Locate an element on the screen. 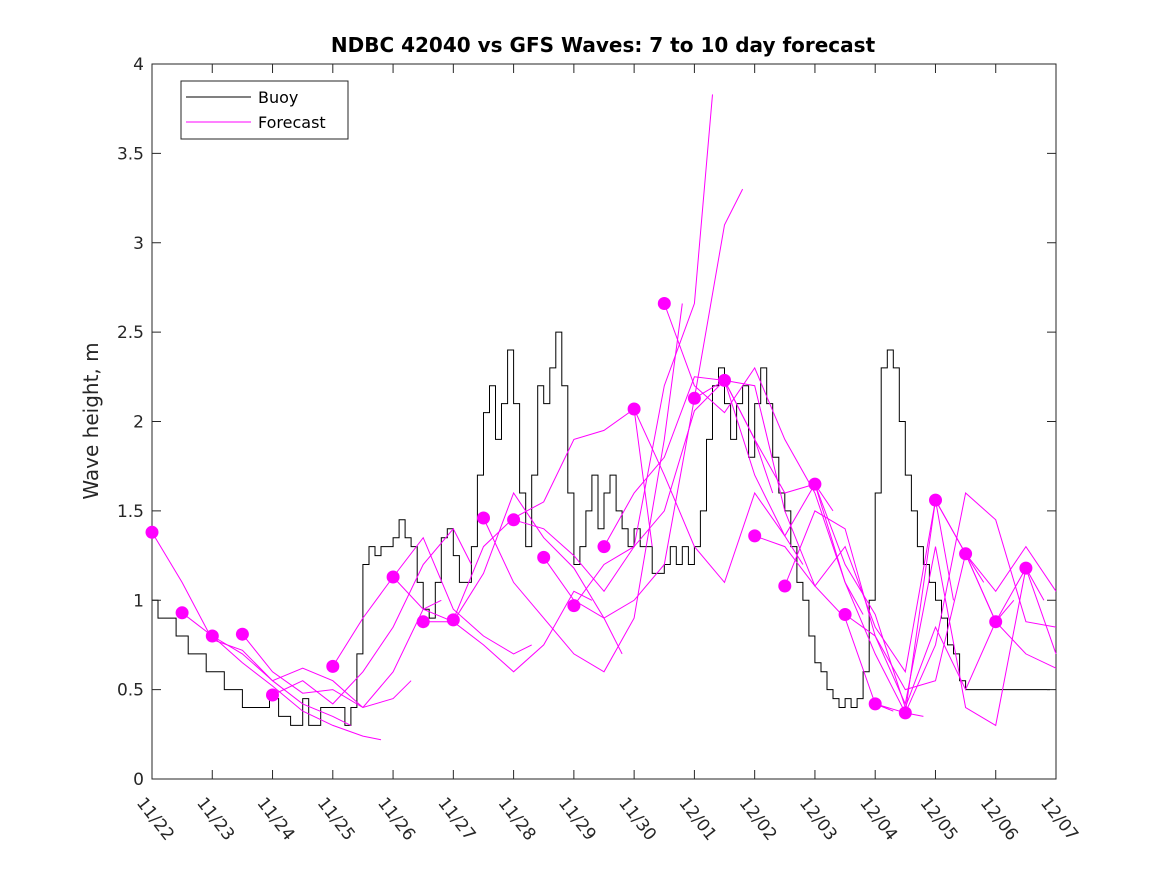  y-tick-label: 1.5 is located at coordinates (130, 512).